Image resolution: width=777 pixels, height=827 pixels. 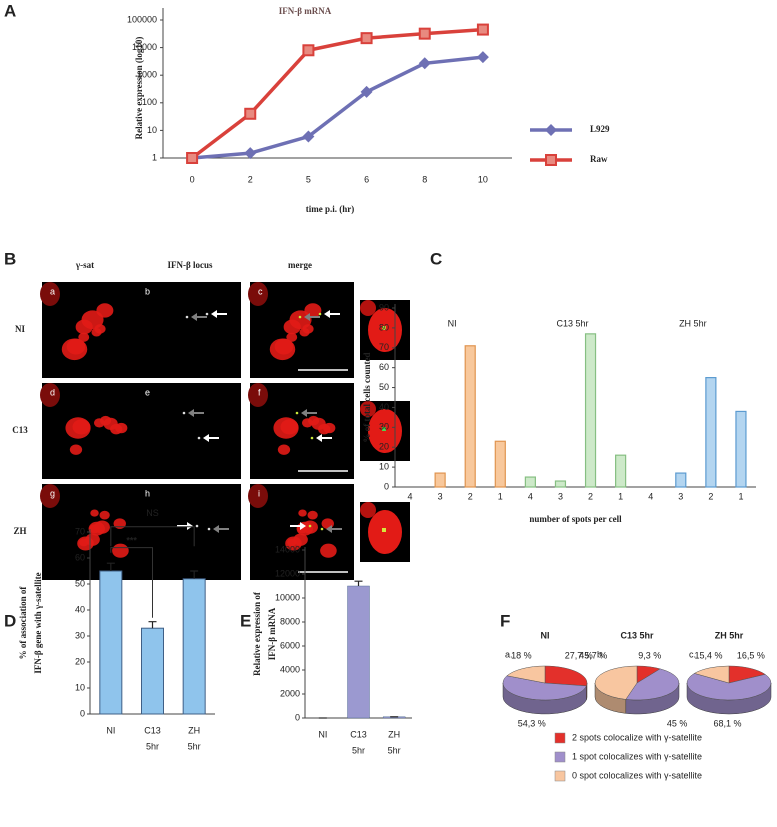 What do you see at coordinates (80, 635) in the screenshot?
I see `y-tick-label: 30` at bounding box center [80, 635].